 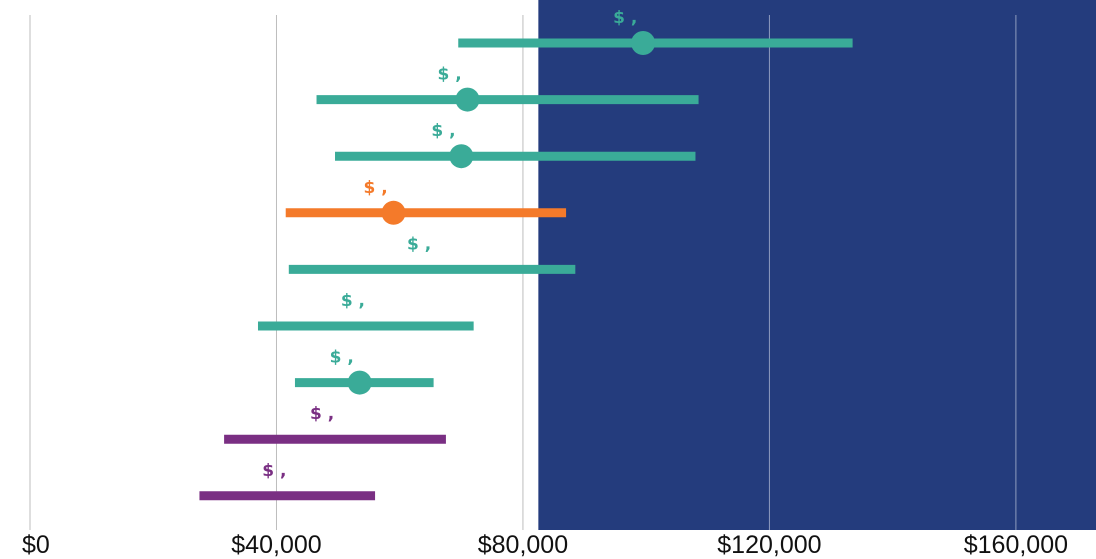 What do you see at coordinates (1016, 545) in the screenshot?
I see `x-tick-label: $160,000` at bounding box center [1016, 545].